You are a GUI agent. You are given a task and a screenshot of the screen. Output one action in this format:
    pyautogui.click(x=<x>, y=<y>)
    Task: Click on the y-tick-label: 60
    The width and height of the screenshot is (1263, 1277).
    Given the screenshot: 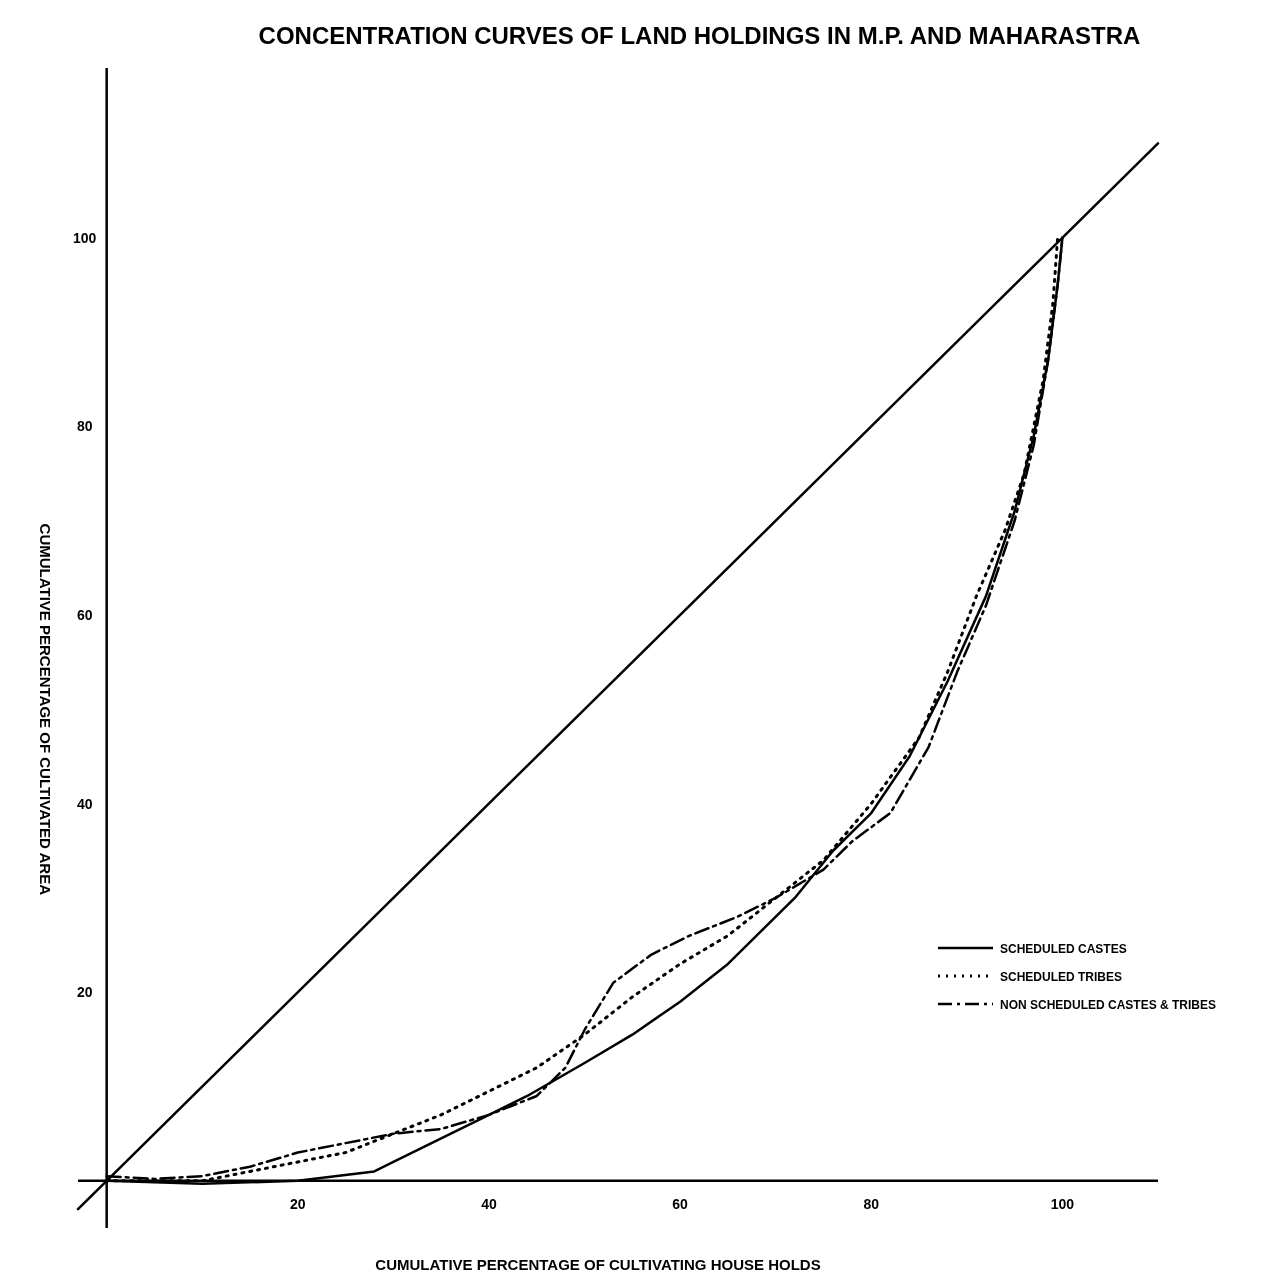 What is the action you would take?
    pyautogui.click(x=84, y=614)
    